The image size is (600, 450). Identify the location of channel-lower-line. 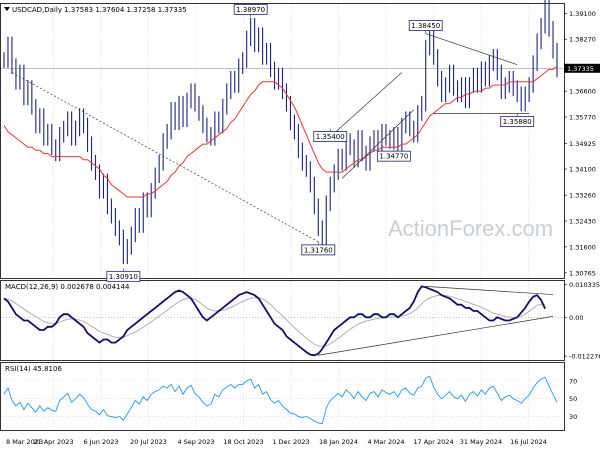
(378, 144).